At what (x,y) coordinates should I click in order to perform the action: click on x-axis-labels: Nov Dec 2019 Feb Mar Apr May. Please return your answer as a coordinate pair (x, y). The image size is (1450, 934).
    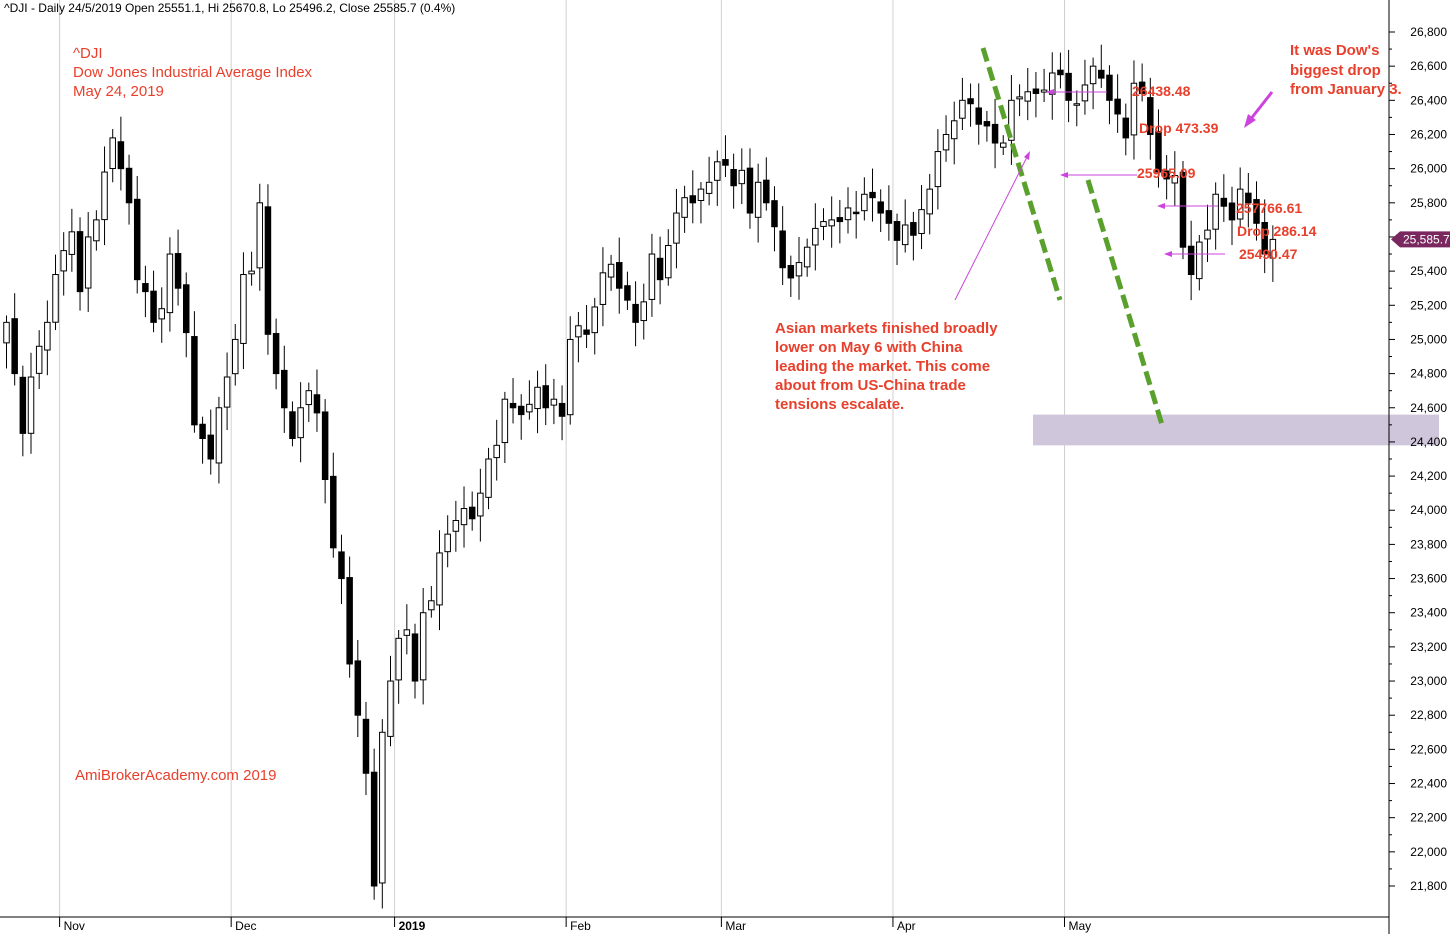
    Looking at the image, I should click on (575, 925).